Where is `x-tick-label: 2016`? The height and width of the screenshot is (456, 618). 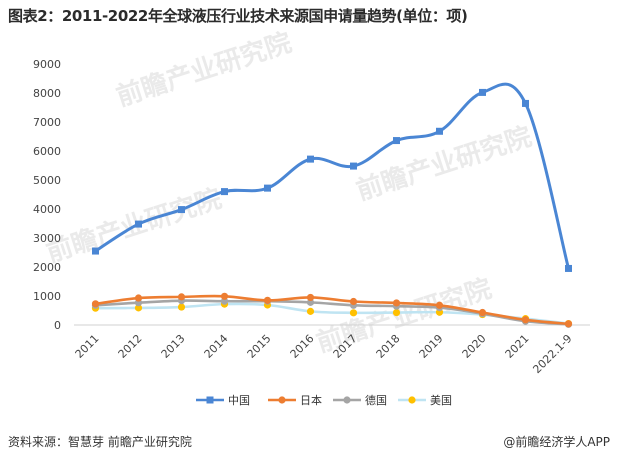
x-tick-label: 2016 is located at coordinates (302, 346).